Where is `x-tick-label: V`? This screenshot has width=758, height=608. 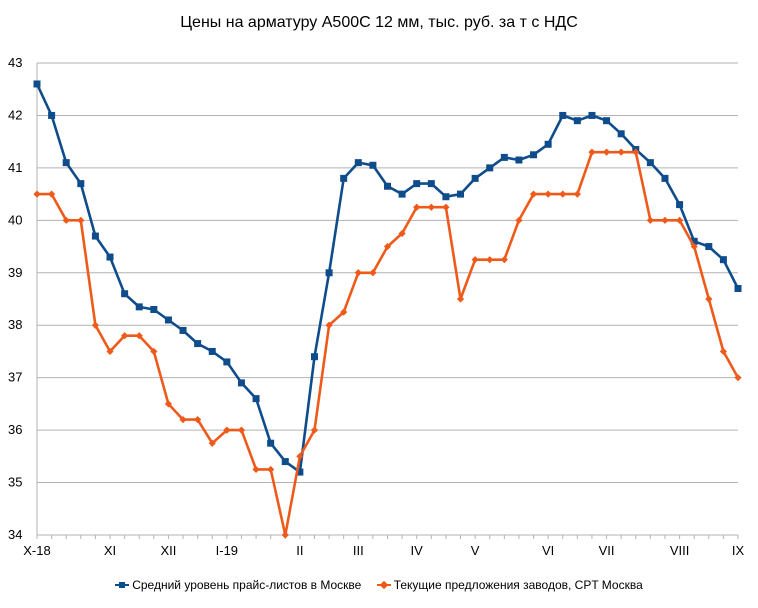
x-tick-label: V is located at coordinates (475, 550).